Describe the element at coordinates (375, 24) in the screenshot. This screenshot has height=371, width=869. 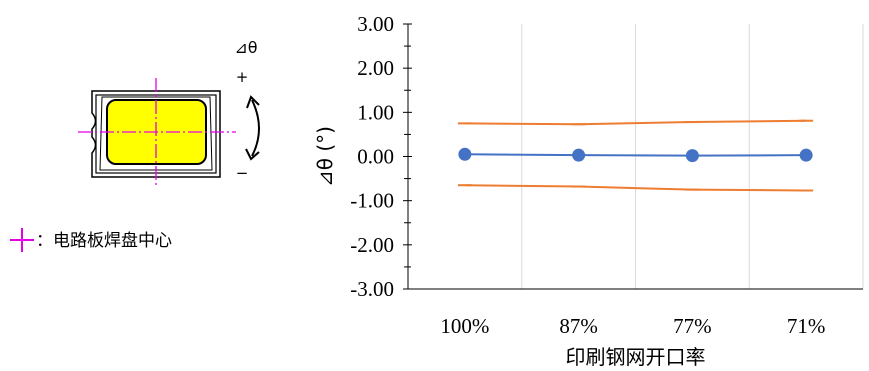
I see `y-tick-label: 3.00` at that location.